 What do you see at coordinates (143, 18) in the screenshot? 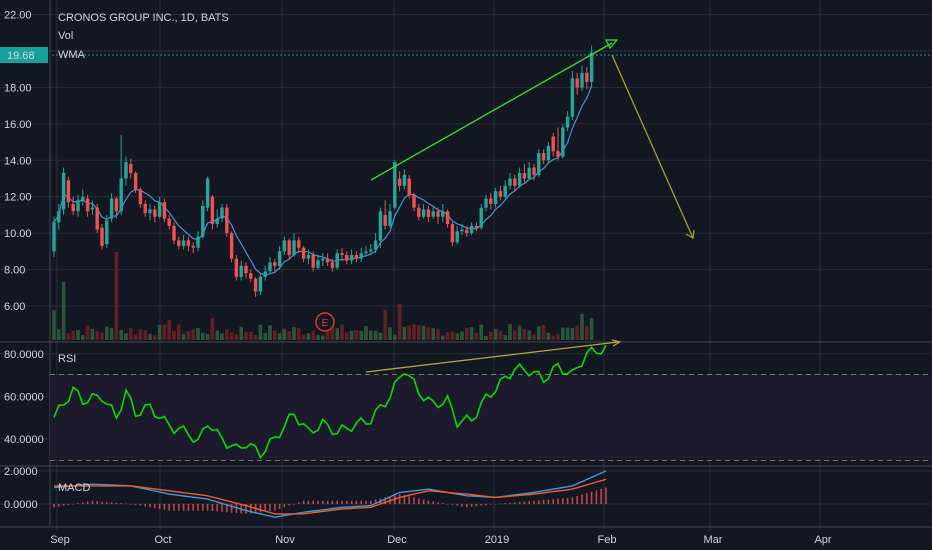
I see `chart-title: CRONOS GROUP INC., 1D, BATS` at bounding box center [143, 18].